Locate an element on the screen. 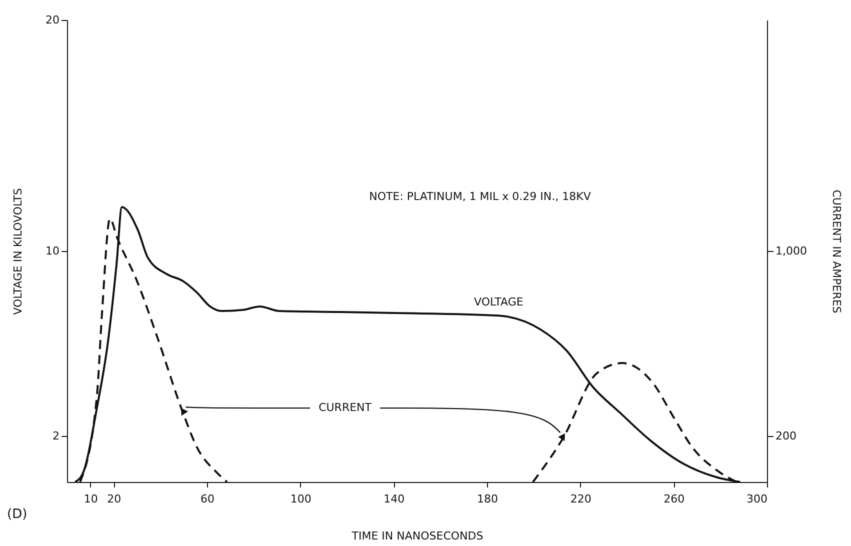 The image size is (851, 546). x-tick-label: 180 is located at coordinates (487, 499).